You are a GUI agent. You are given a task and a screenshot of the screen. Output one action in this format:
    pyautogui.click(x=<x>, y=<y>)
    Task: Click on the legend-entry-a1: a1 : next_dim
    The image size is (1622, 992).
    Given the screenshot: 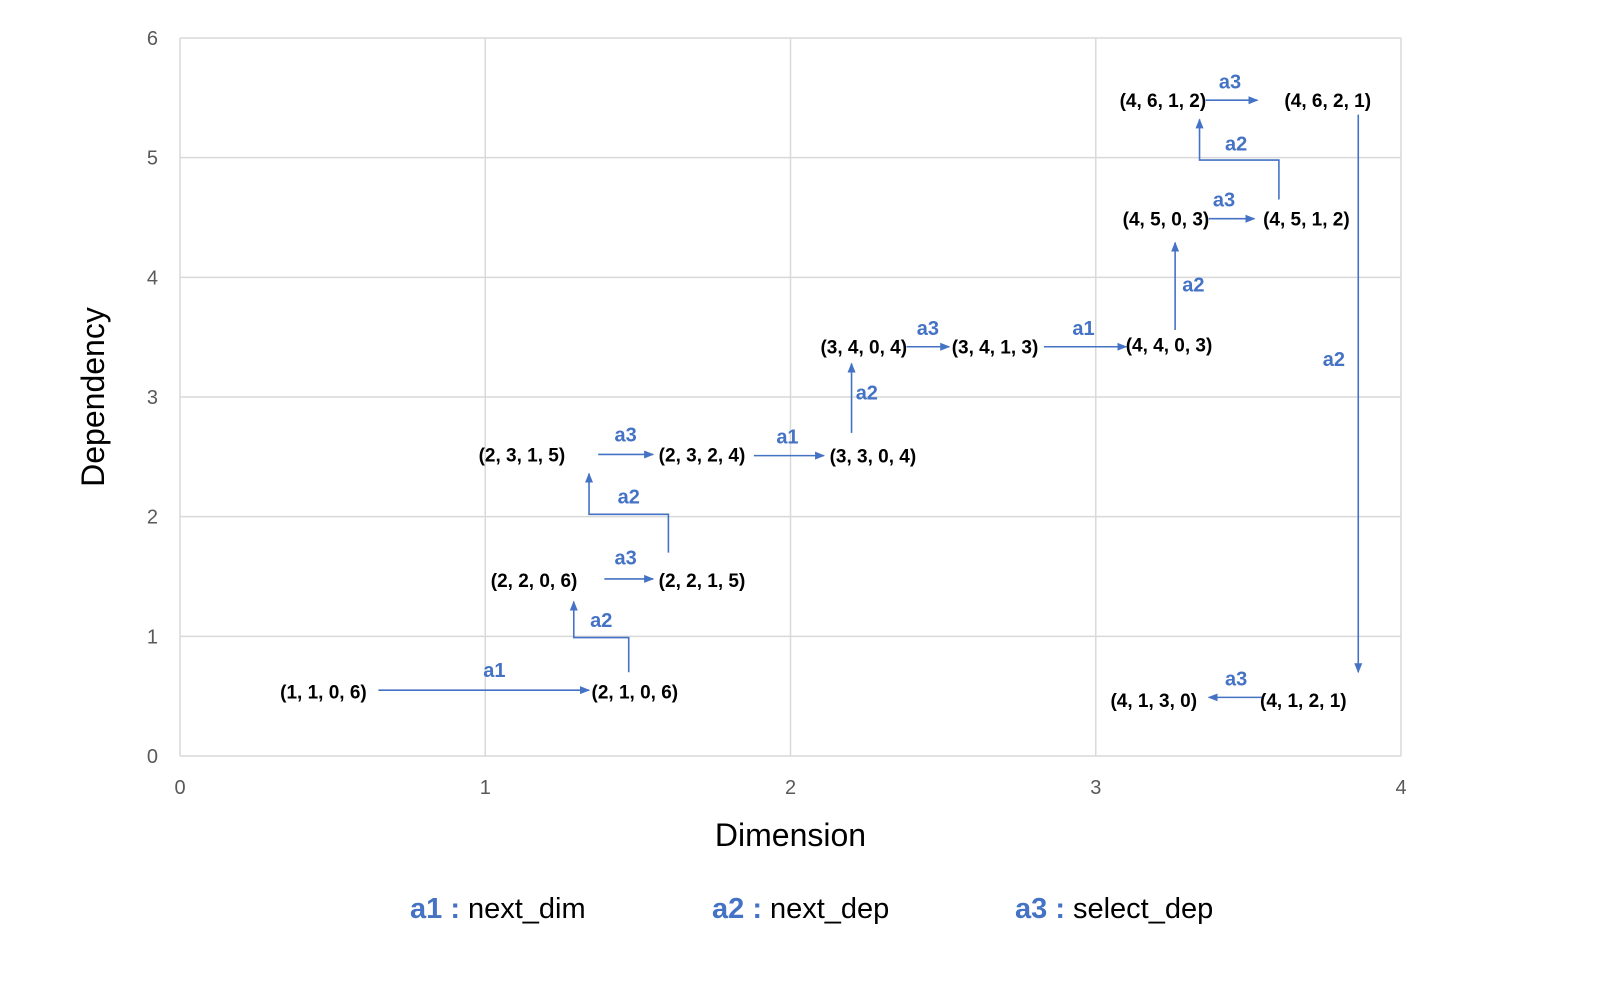 What is the action you would take?
    pyautogui.click(x=498, y=909)
    